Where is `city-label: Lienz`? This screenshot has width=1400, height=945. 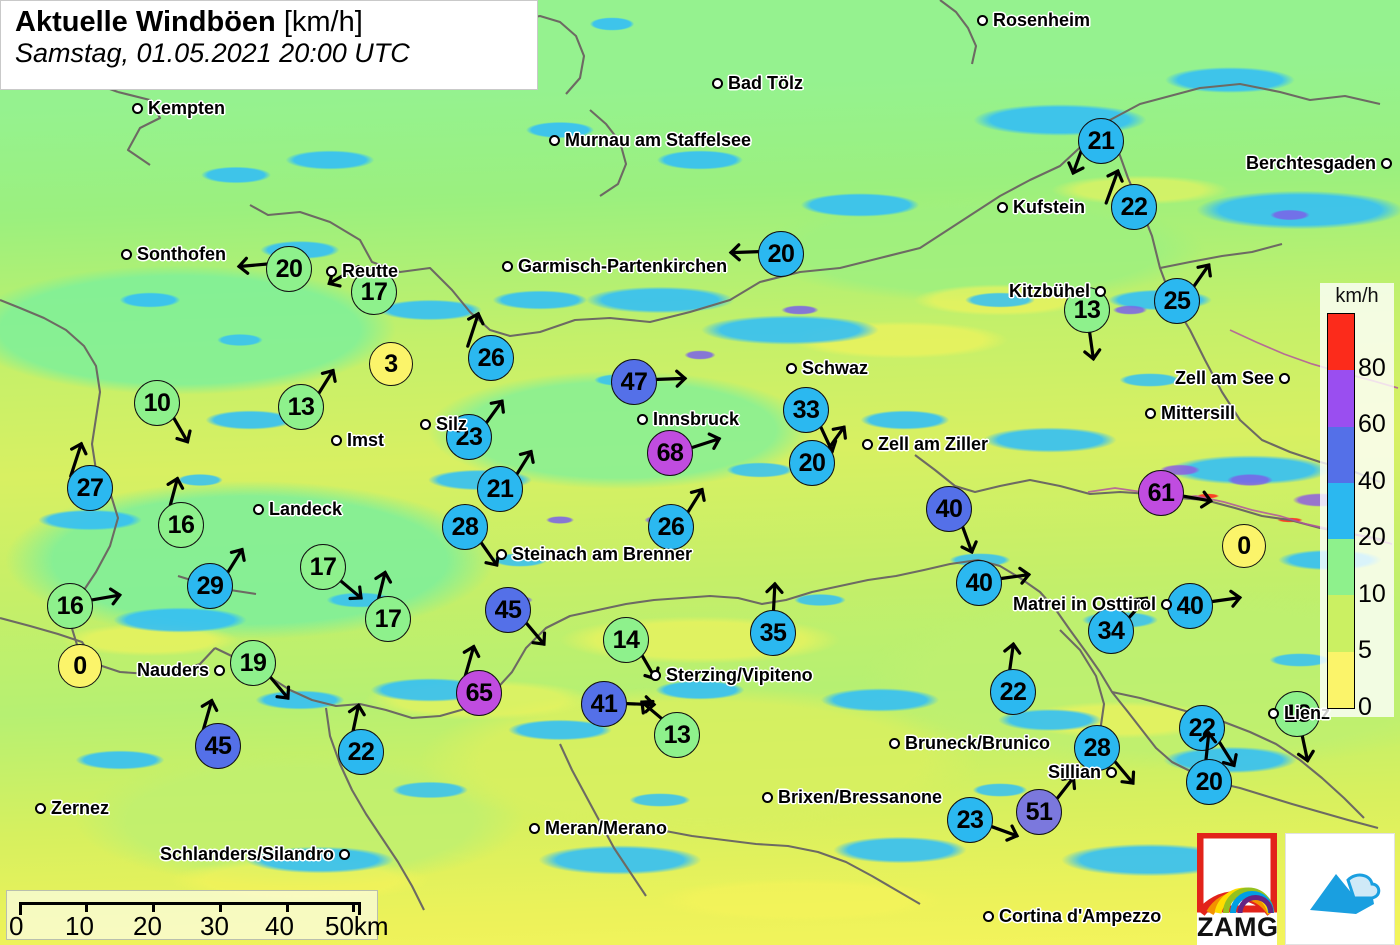 city-label: Lienz is located at coordinates (1299, 713).